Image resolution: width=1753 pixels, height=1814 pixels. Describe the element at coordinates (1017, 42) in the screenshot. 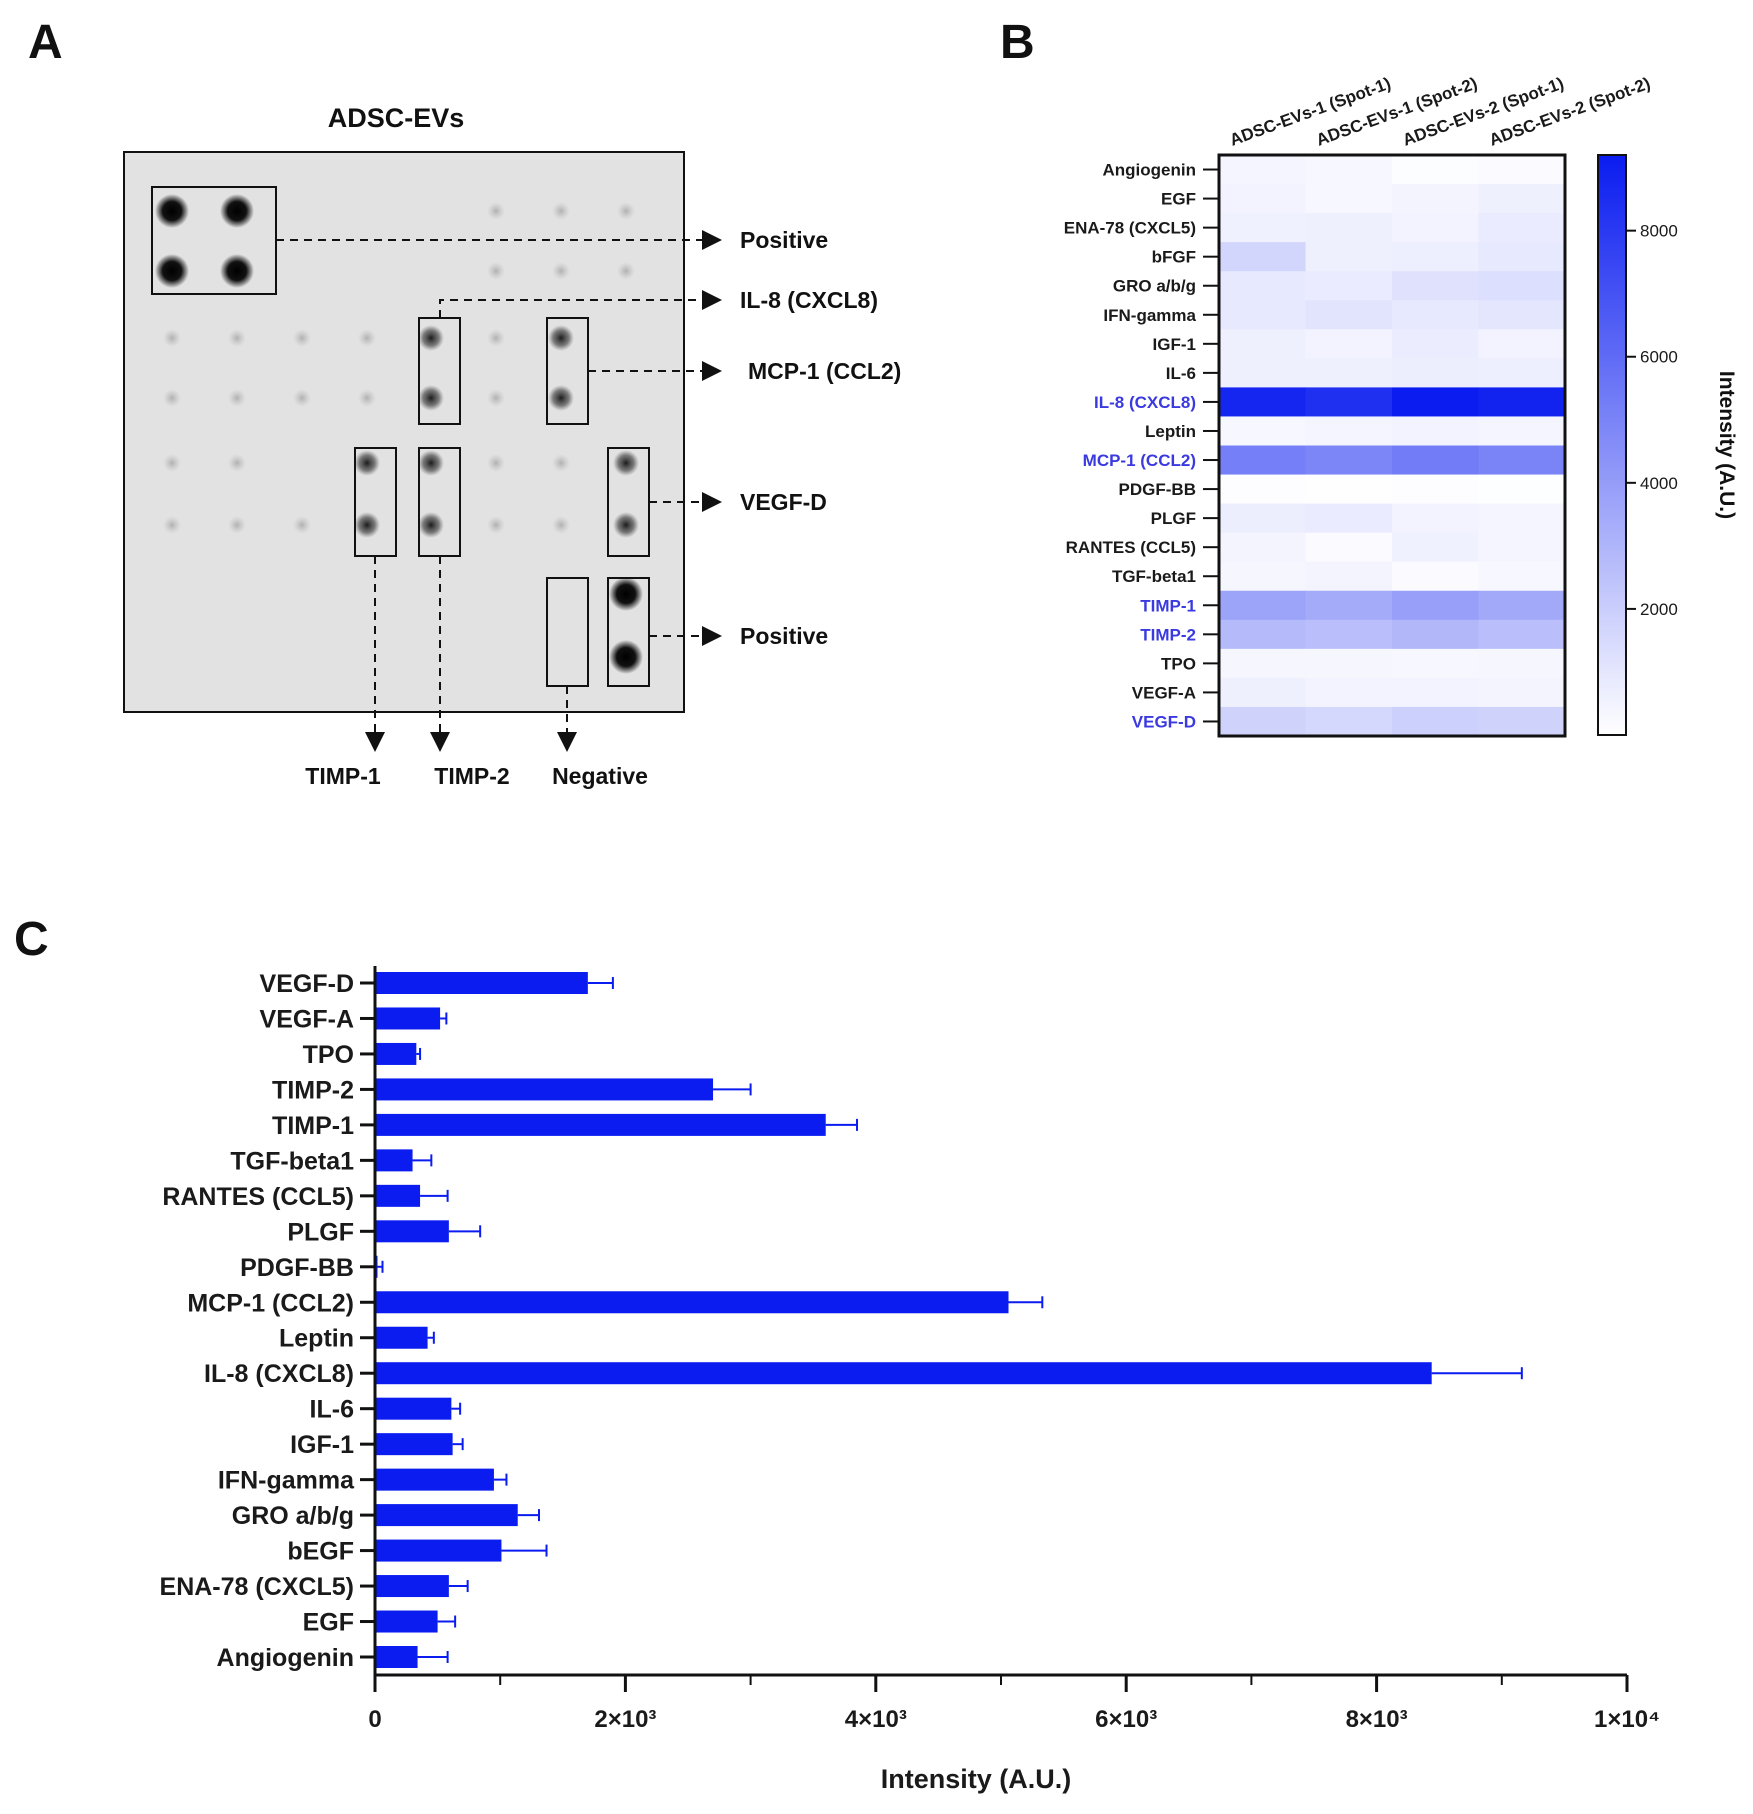

I see `panel-label-b: B` at that location.